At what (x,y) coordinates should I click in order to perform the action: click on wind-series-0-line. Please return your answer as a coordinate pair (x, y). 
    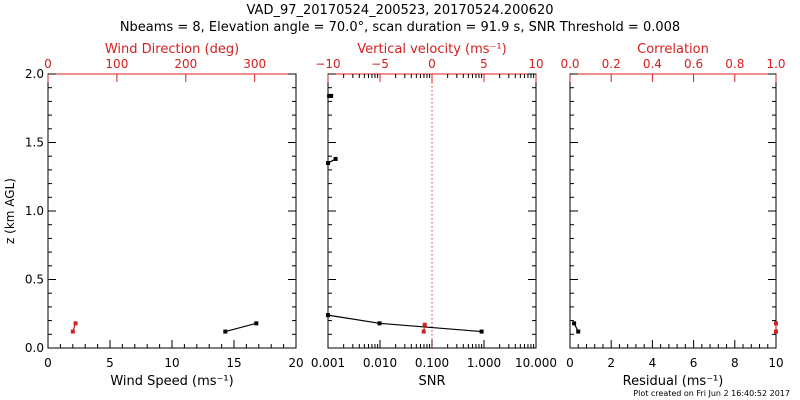
    Looking at the image, I should click on (241, 327).